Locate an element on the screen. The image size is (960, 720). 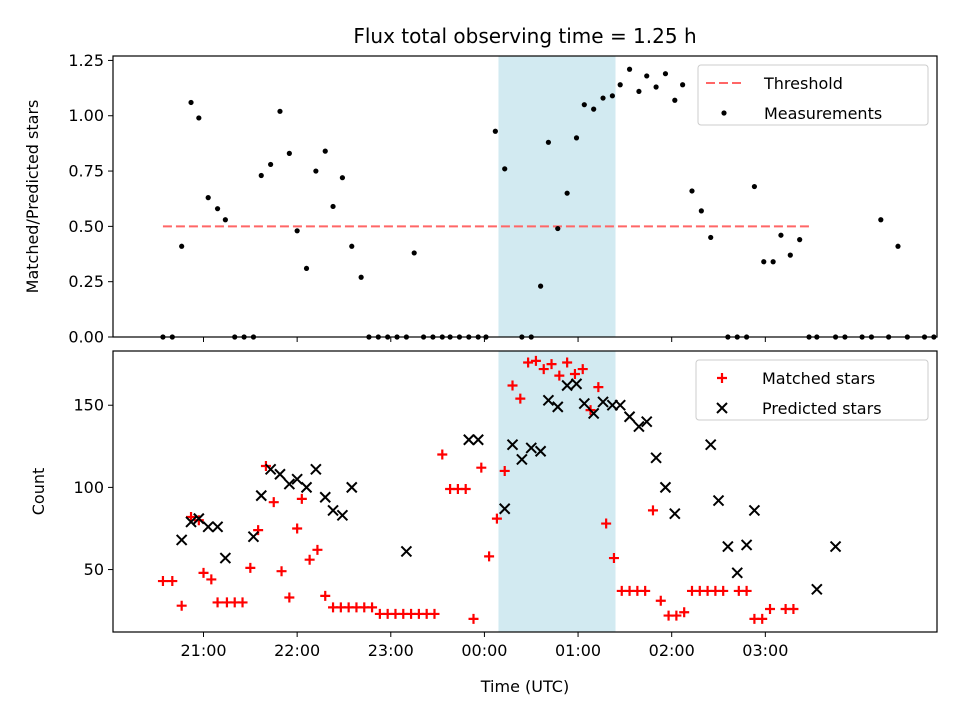
x-tick-label: 02:00 is located at coordinates (672, 650).